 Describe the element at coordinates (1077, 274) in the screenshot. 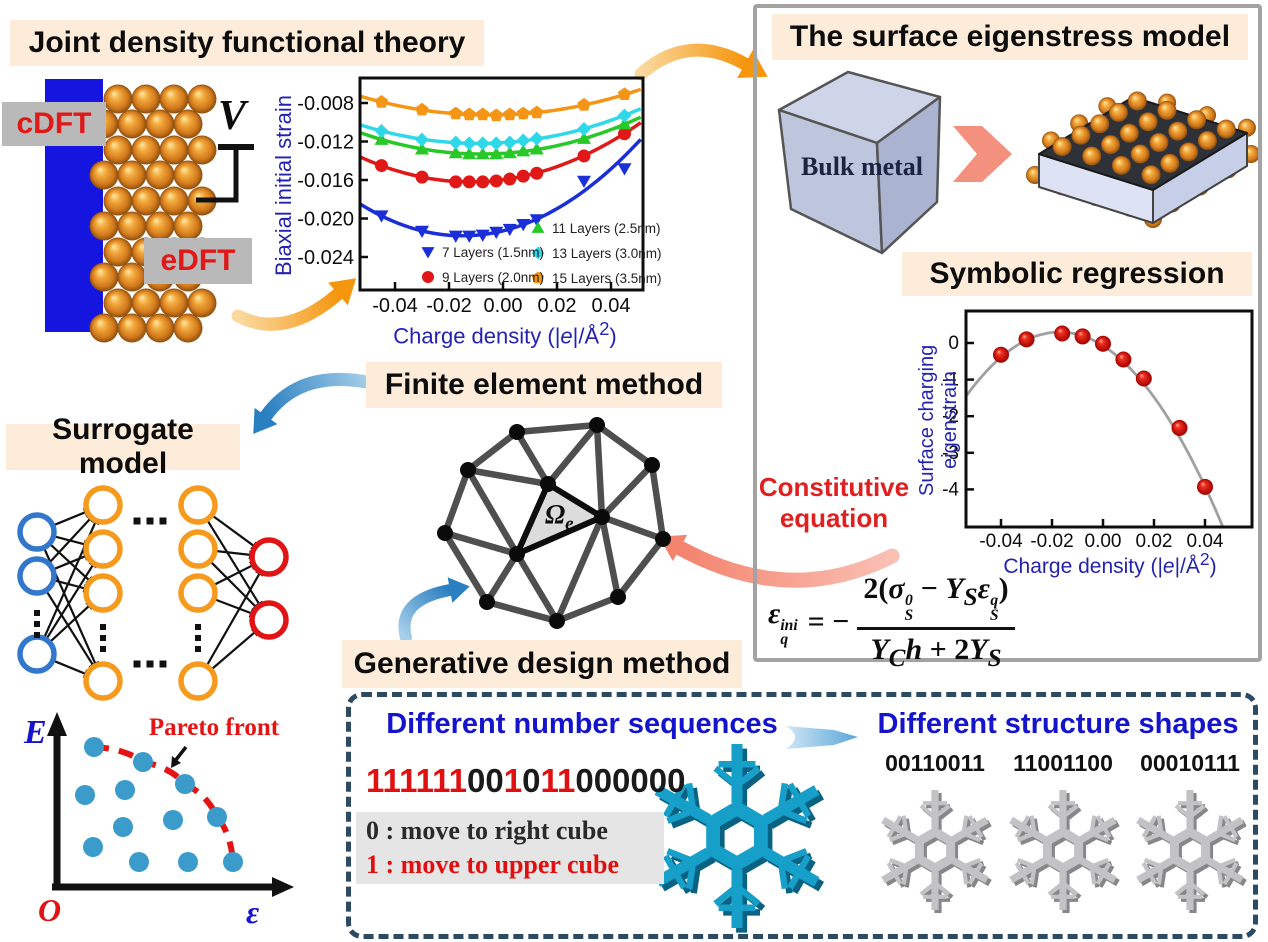

I see `symbolic-regression-title: Symbolic regression` at that location.